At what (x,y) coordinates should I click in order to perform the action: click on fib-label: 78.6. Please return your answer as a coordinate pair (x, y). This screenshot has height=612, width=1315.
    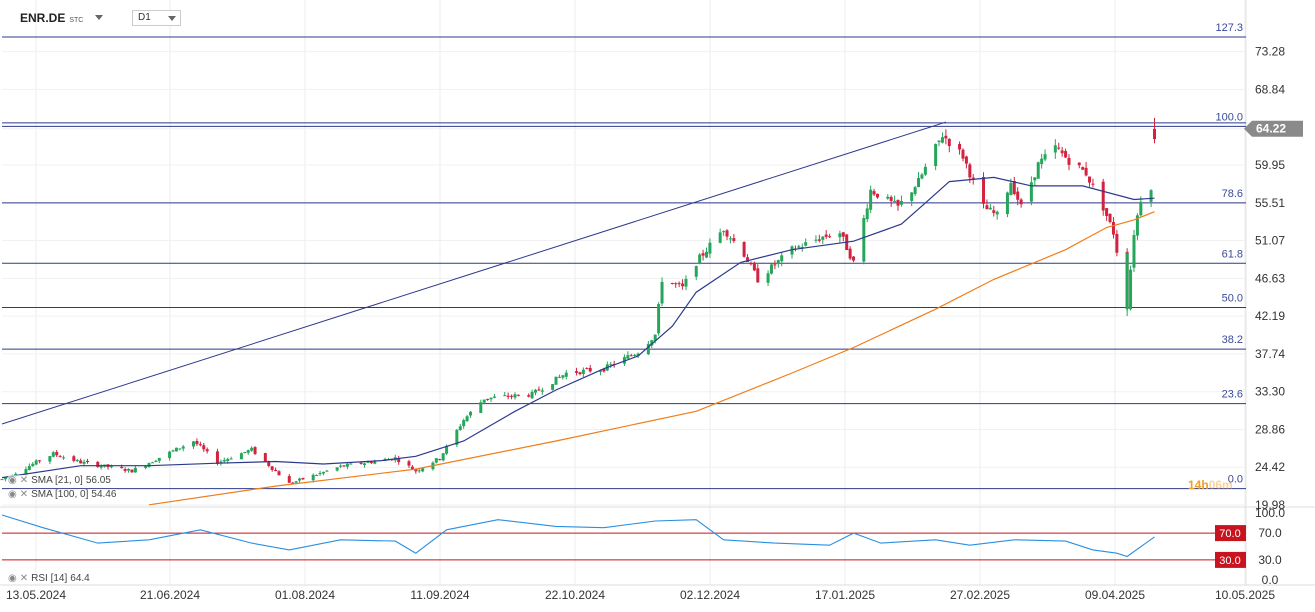
    Looking at the image, I should click on (1232, 194).